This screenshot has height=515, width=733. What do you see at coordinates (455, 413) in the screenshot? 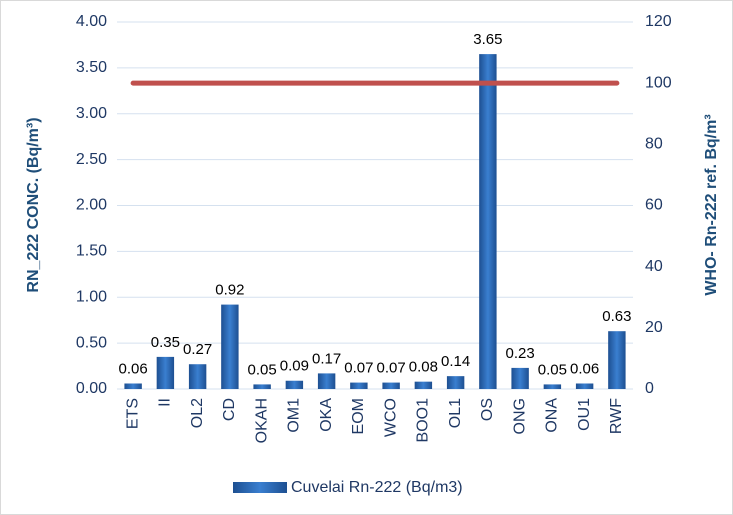
I see `x-tick-label: OL1` at bounding box center [455, 413].